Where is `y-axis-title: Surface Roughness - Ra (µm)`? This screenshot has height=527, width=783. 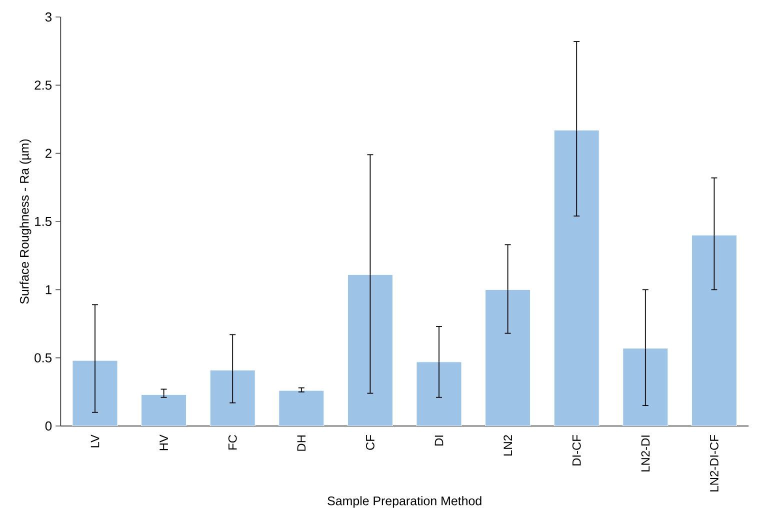 y-axis-title: Surface Roughness - Ra (µm) is located at coordinates (26, 221).